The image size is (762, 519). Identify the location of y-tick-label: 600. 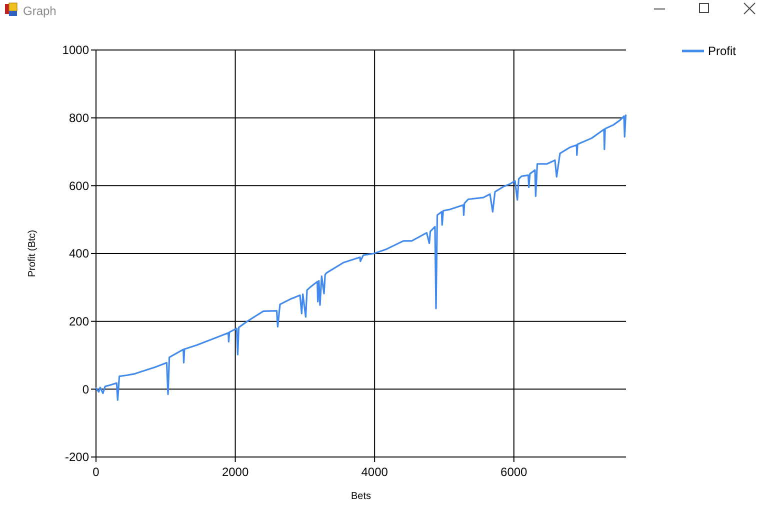
(79, 185).